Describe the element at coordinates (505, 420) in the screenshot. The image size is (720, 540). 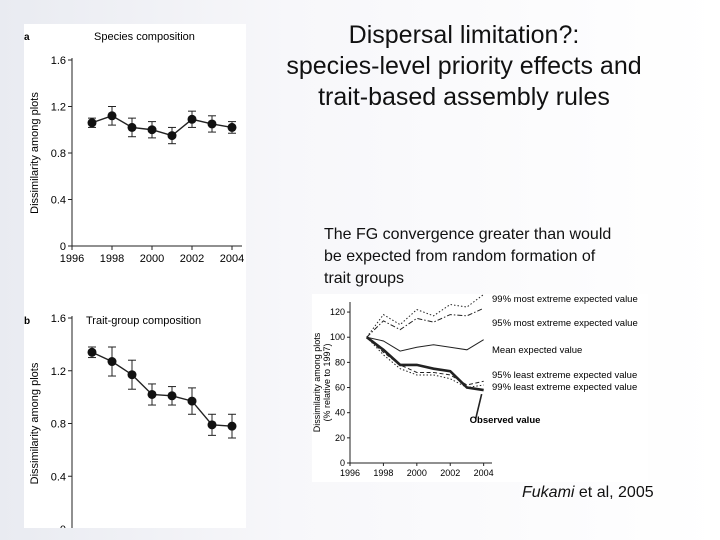
I see `series-label: Observed value` at that location.